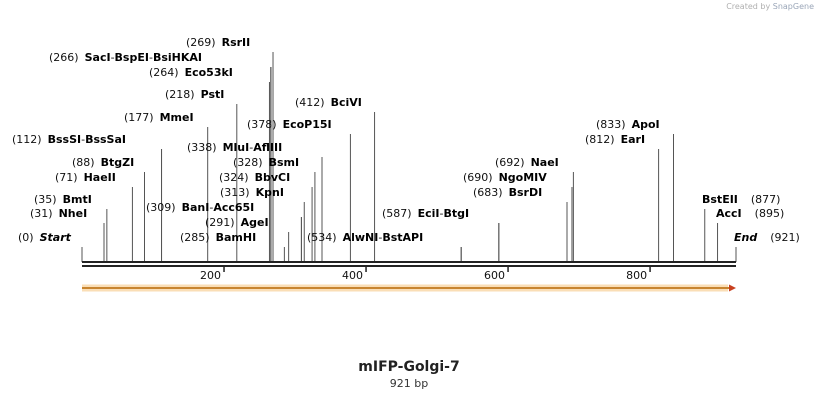 This screenshot has width=818, height=400. What do you see at coordinates (164, 72) in the screenshot?
I see `site-position: (264)` at bounding box center [164, 72].